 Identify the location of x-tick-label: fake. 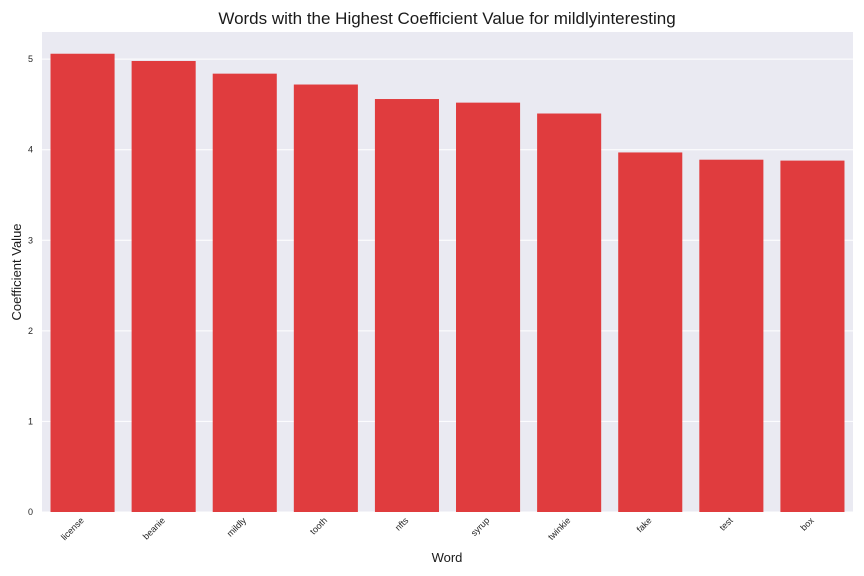
(644, 524).